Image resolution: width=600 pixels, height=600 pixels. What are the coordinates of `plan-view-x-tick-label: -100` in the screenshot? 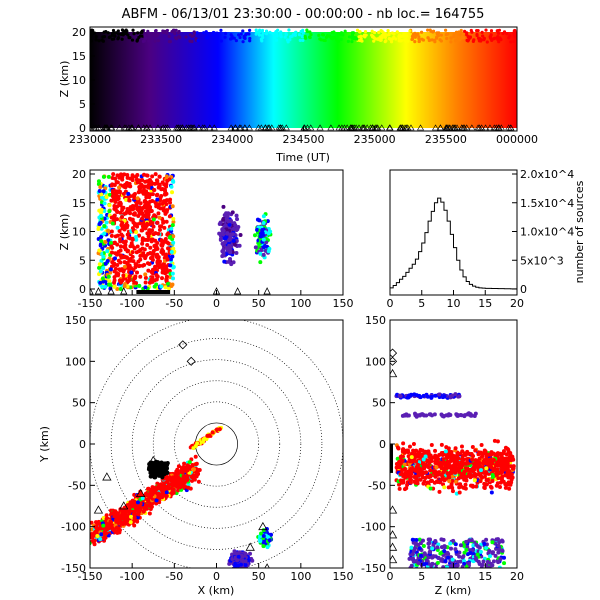 It's located at (132, 576).